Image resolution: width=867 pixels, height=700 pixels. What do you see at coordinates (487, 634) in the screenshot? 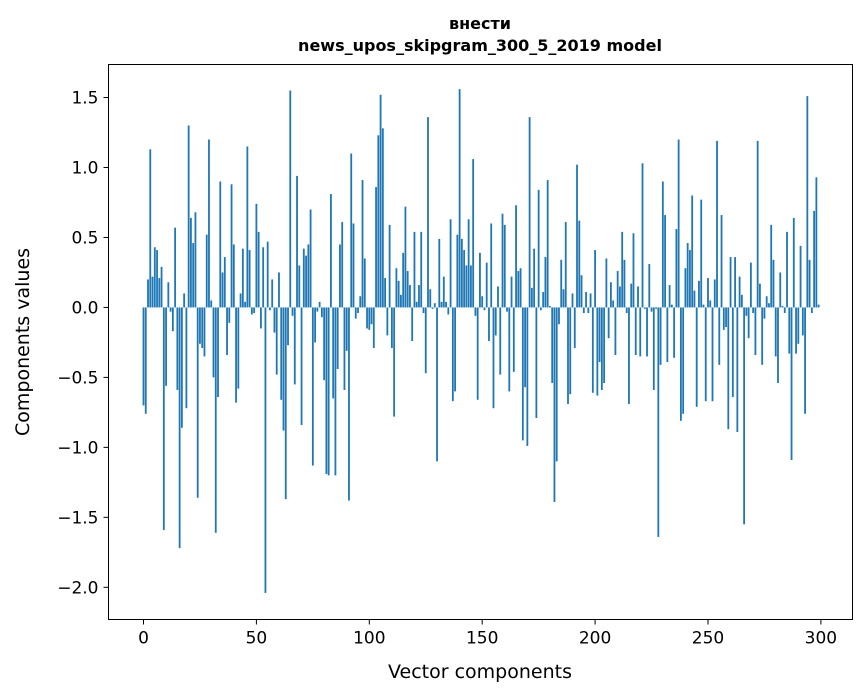
I see `x-axis-ticks: 0 50 100 150 200 250 300` at bounding box center [487, 634].